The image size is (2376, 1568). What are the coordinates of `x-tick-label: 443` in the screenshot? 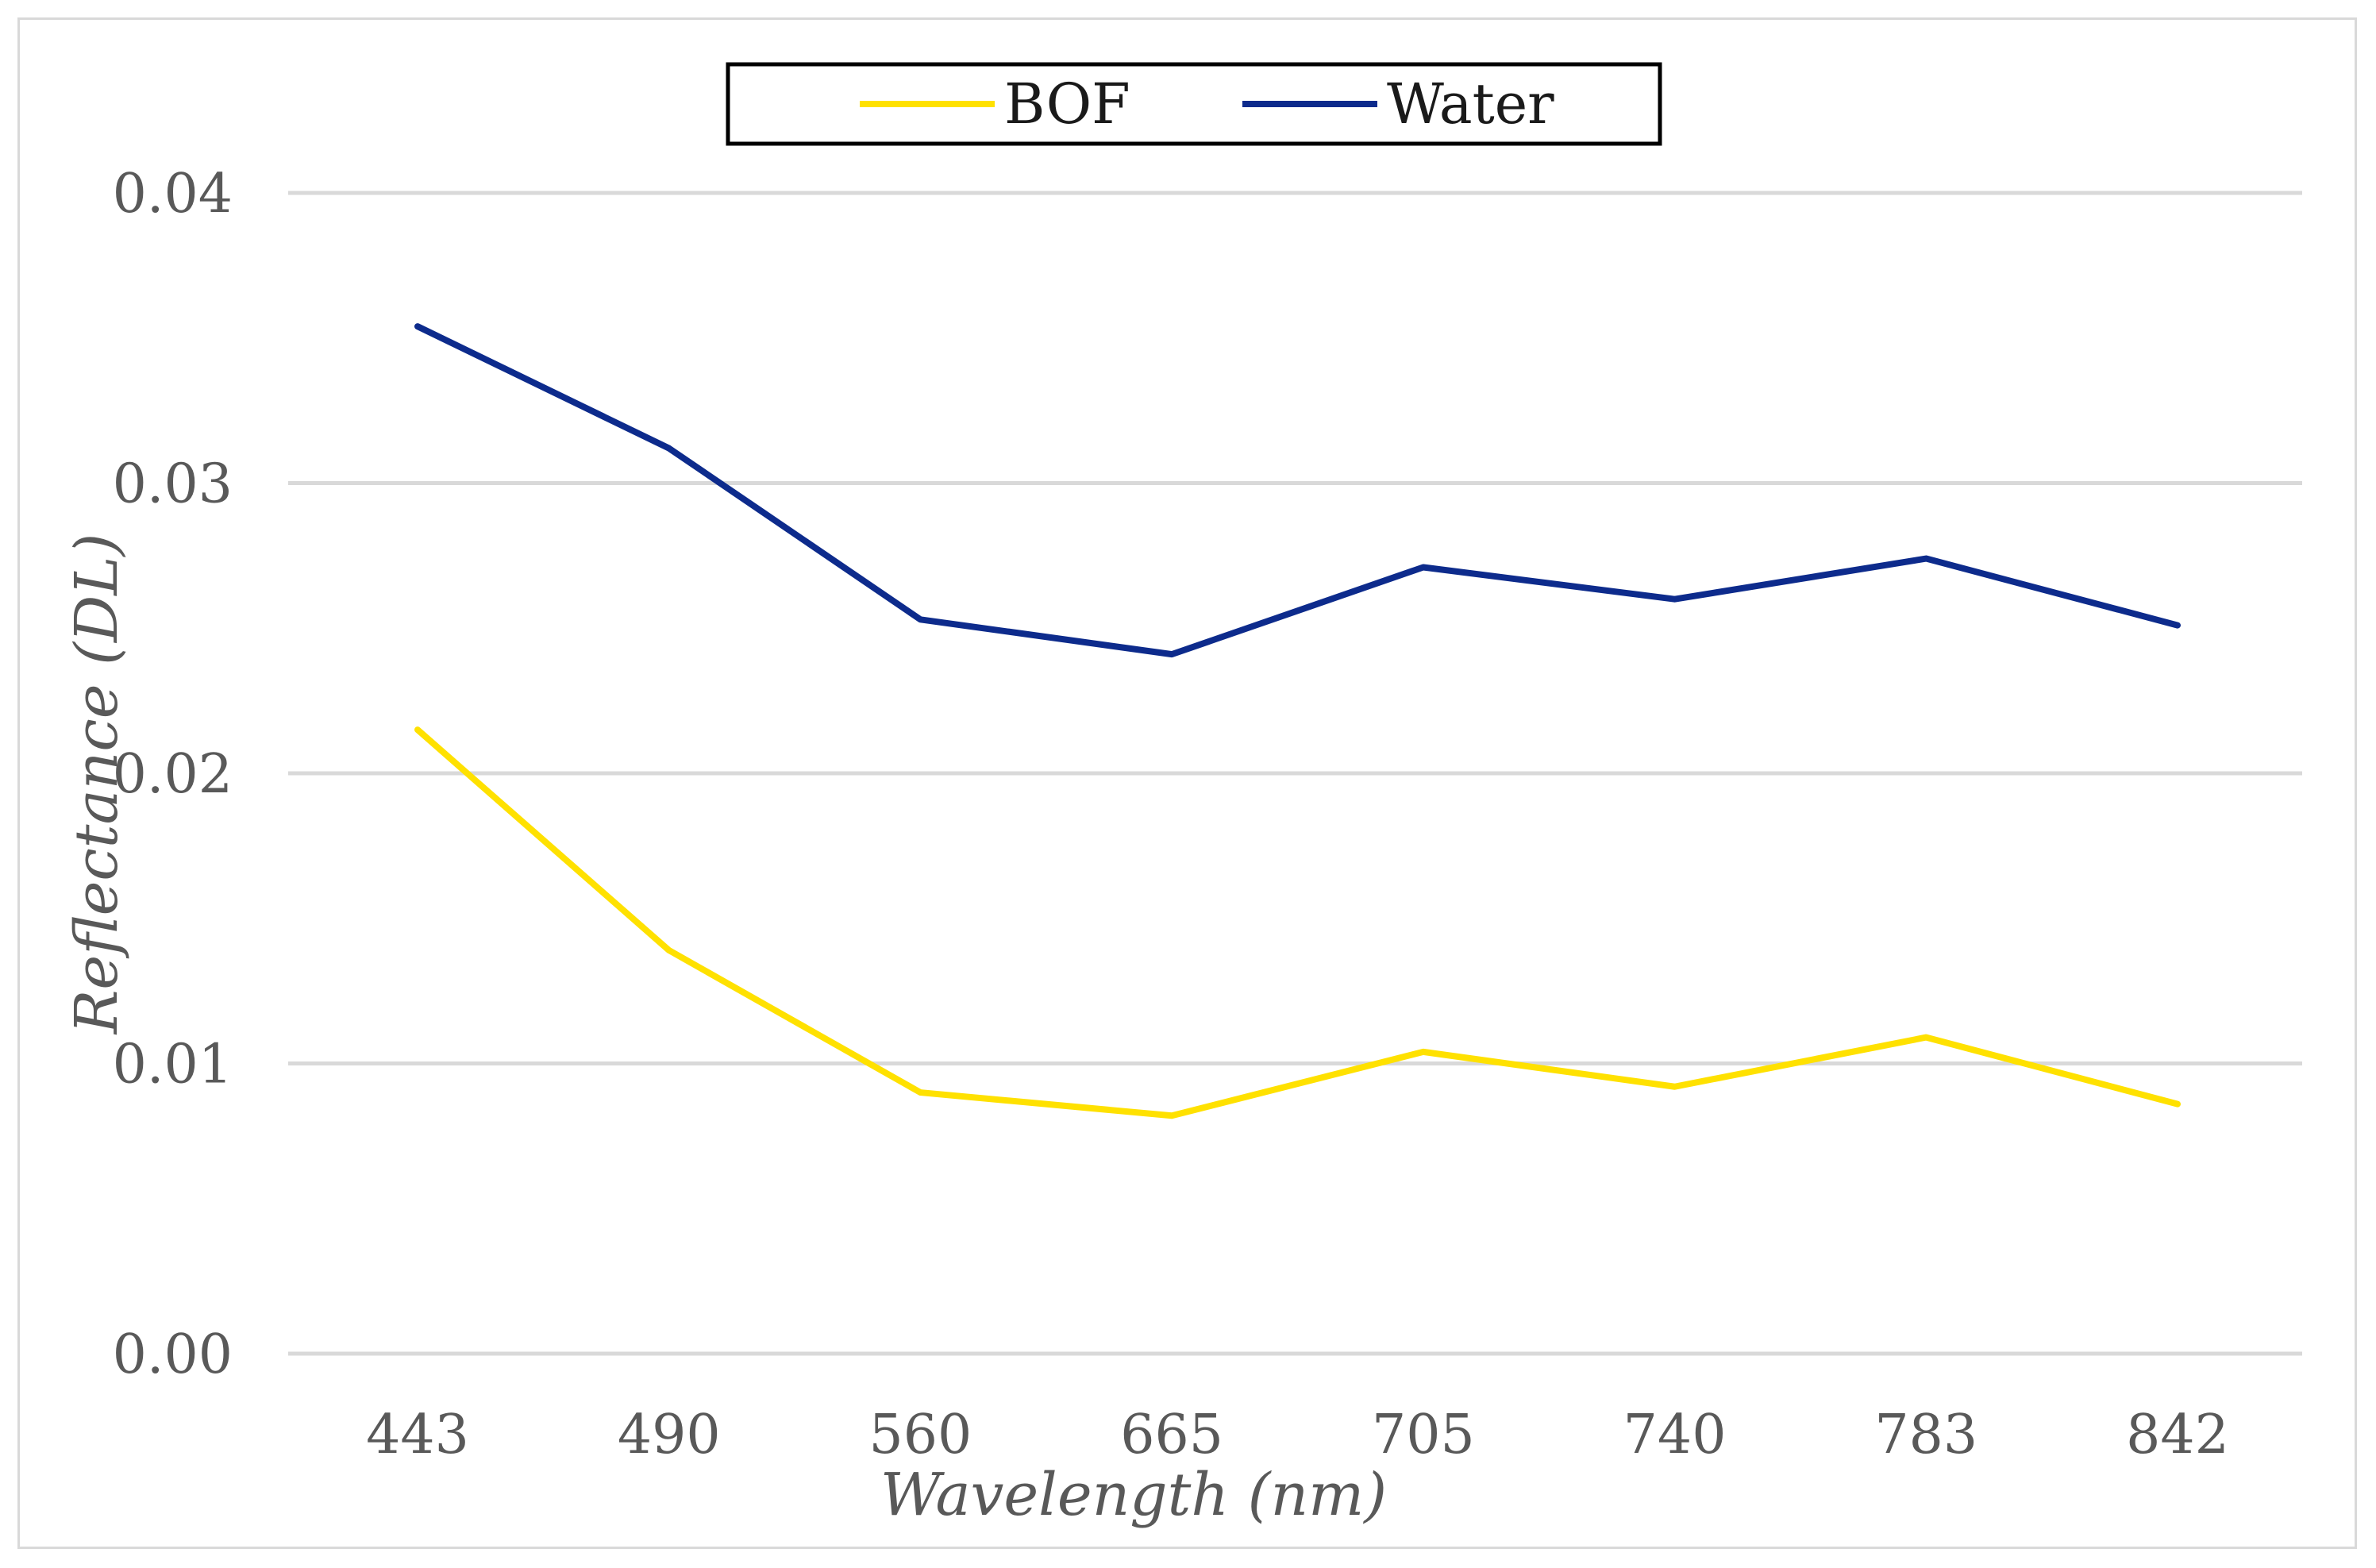 It's located at (417, 1435).